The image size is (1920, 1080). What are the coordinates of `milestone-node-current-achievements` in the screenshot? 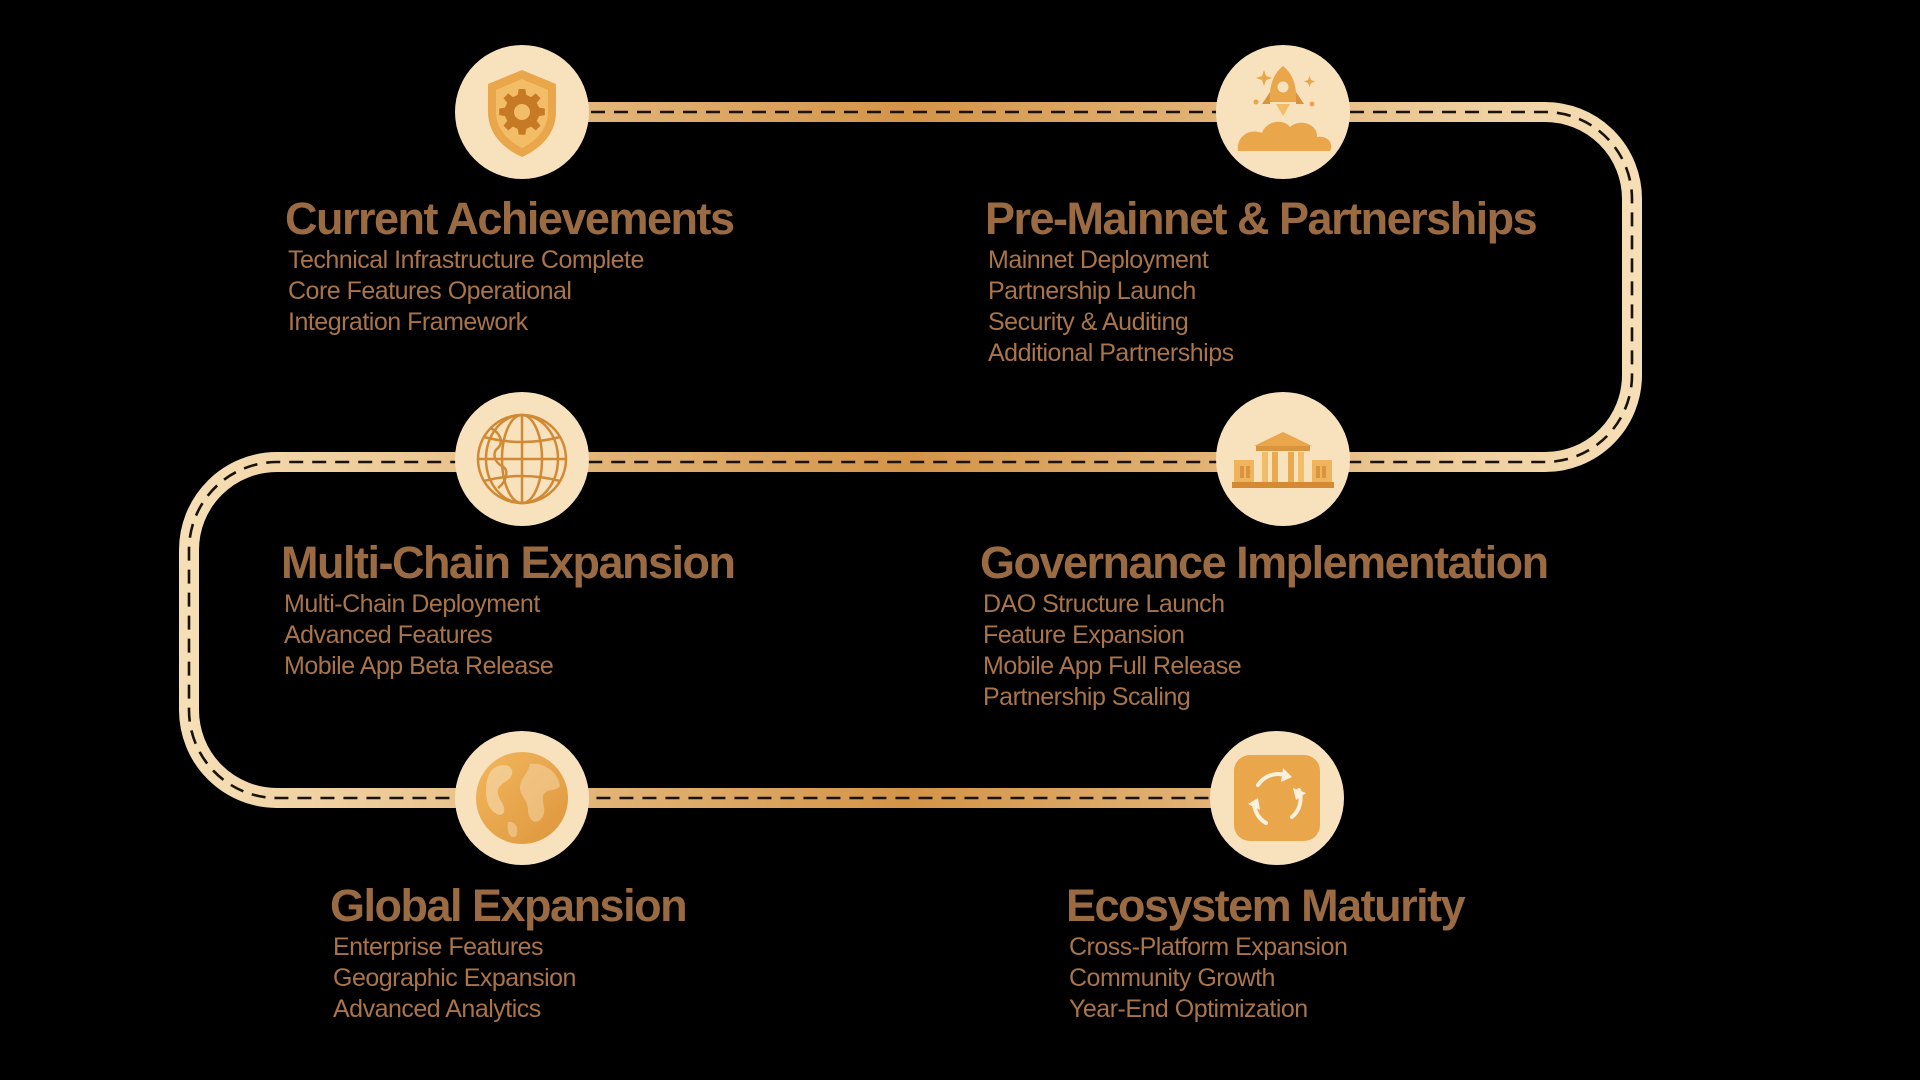 It's located at (522, 112).